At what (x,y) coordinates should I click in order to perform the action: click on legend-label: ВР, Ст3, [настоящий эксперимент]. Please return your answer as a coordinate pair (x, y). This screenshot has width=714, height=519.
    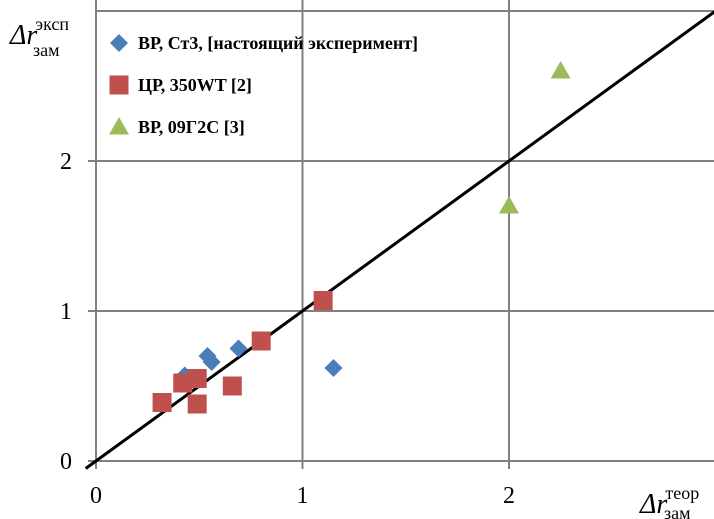
    Looking at the image, I should click on (278, 43).